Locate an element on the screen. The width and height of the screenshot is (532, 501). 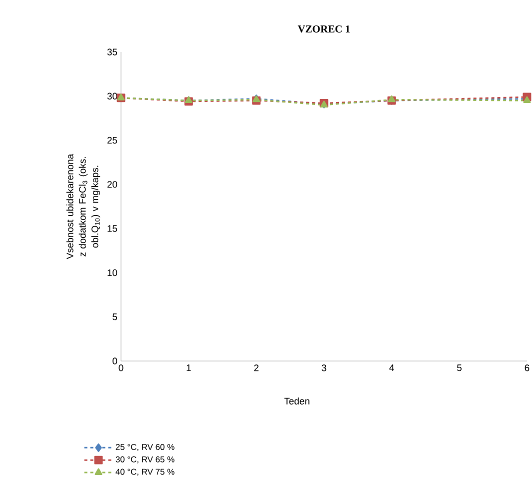
y-tick-label: 5 is located at coordinates (115, 317).